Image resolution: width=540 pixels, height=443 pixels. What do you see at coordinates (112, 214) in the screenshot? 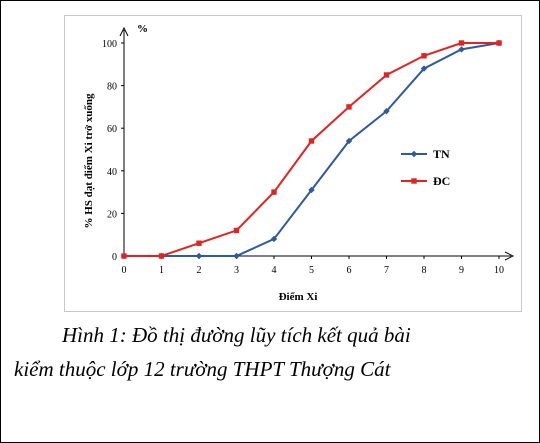
I see `y-tick-label: 20` at bounding box center [112, 214].